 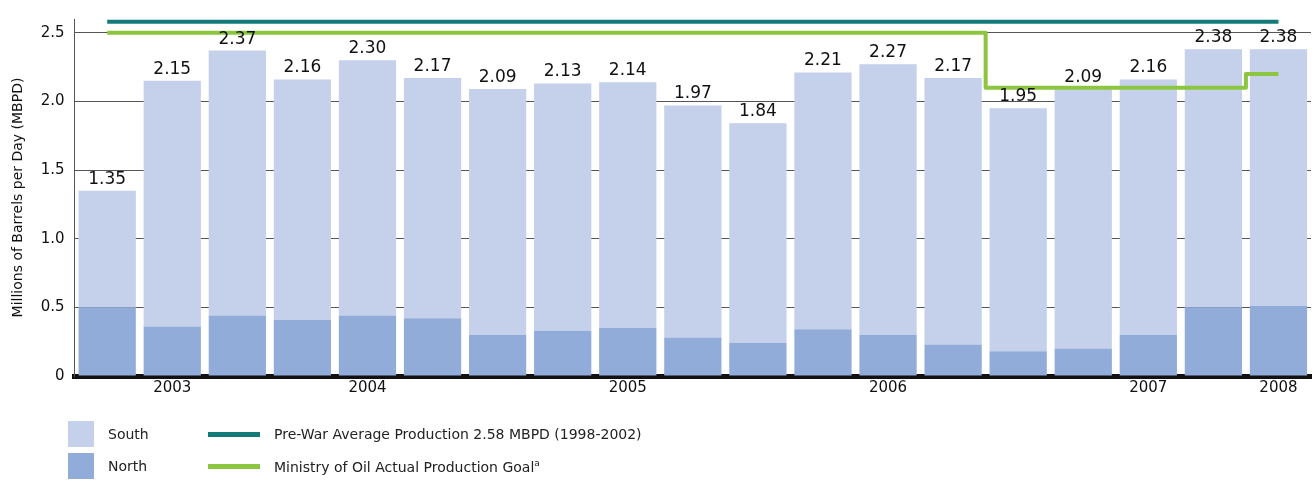 I want to click on y-tick-label: 1.0, so click(x=52, y=237).